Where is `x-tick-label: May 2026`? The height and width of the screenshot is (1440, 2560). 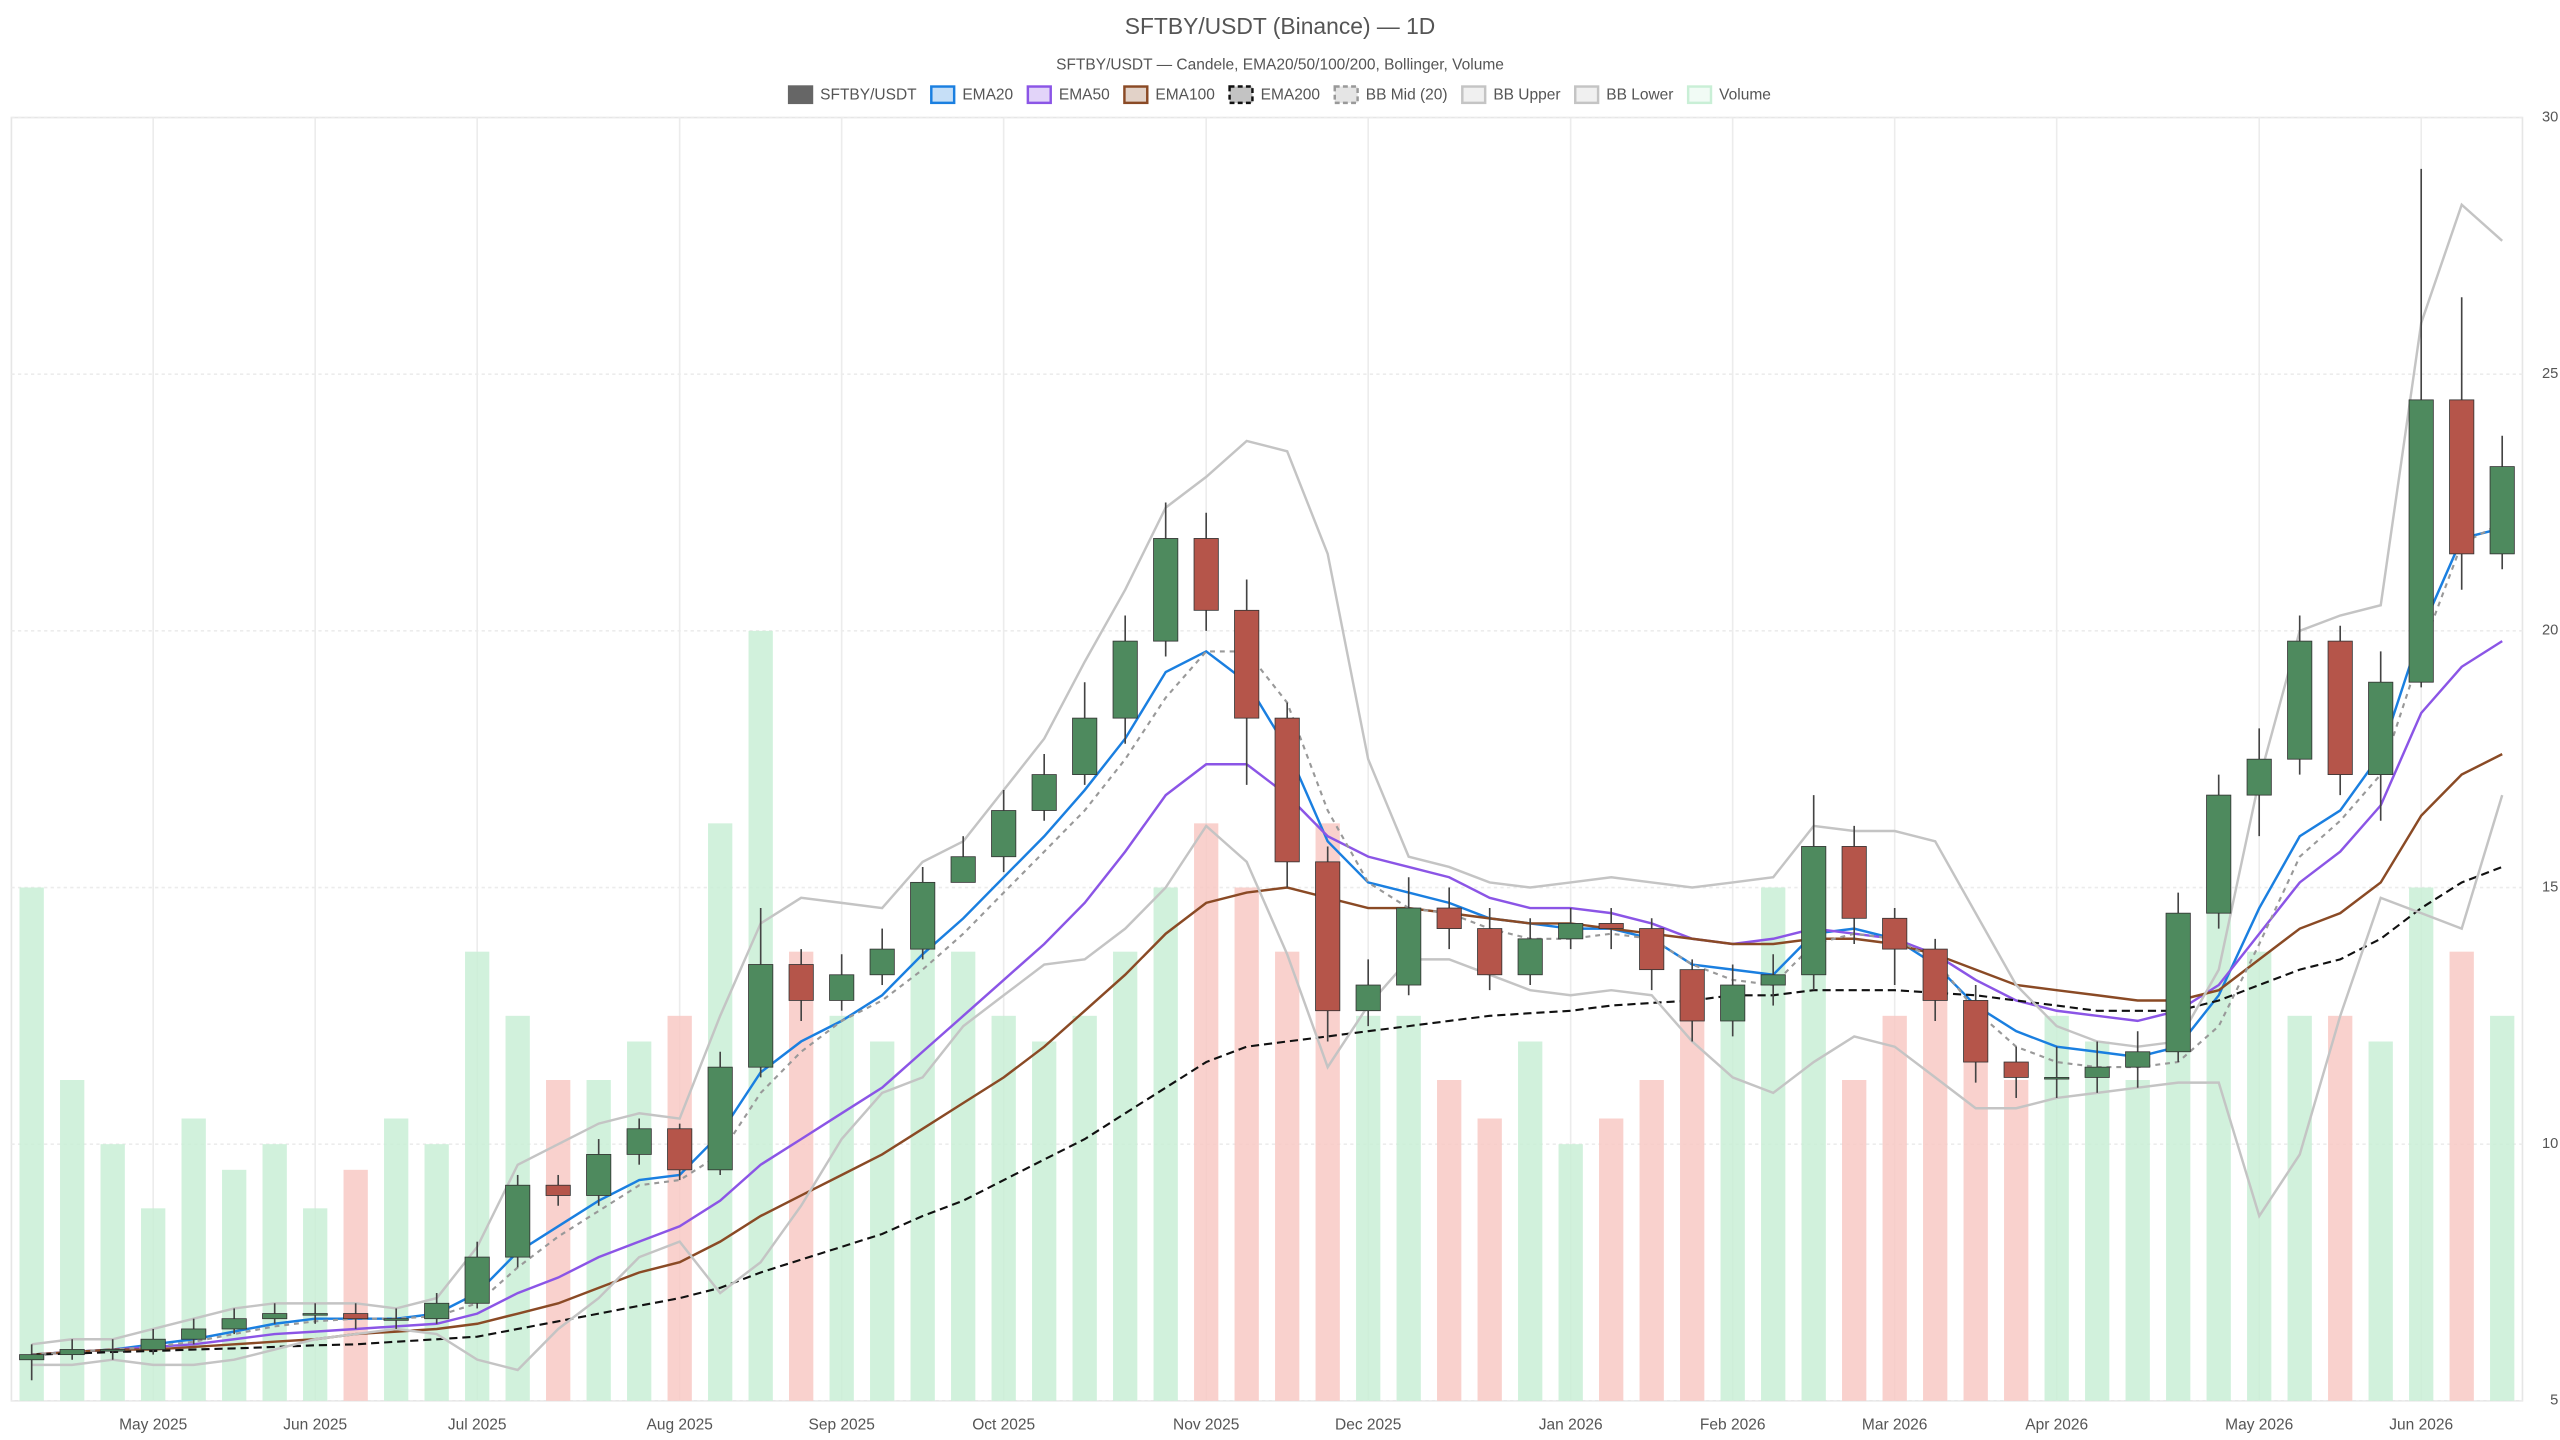
x-tick-label: May 2026 is located at coordinates (2259, 1424).